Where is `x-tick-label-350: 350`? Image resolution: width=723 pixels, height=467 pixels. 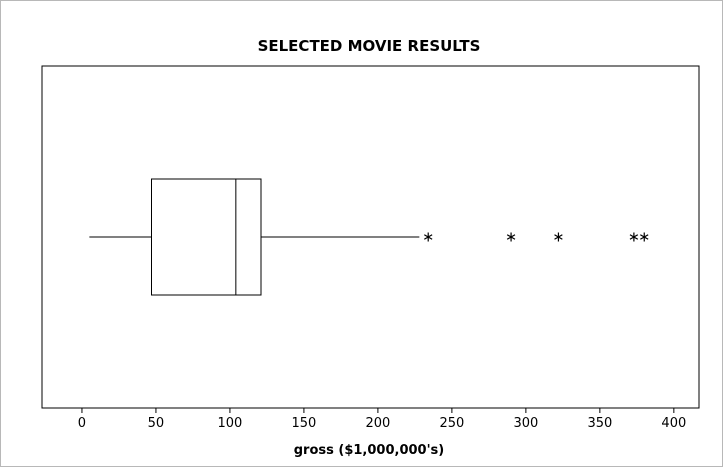
x-tick-label-350: 350 is located at coordinates (599, 423).